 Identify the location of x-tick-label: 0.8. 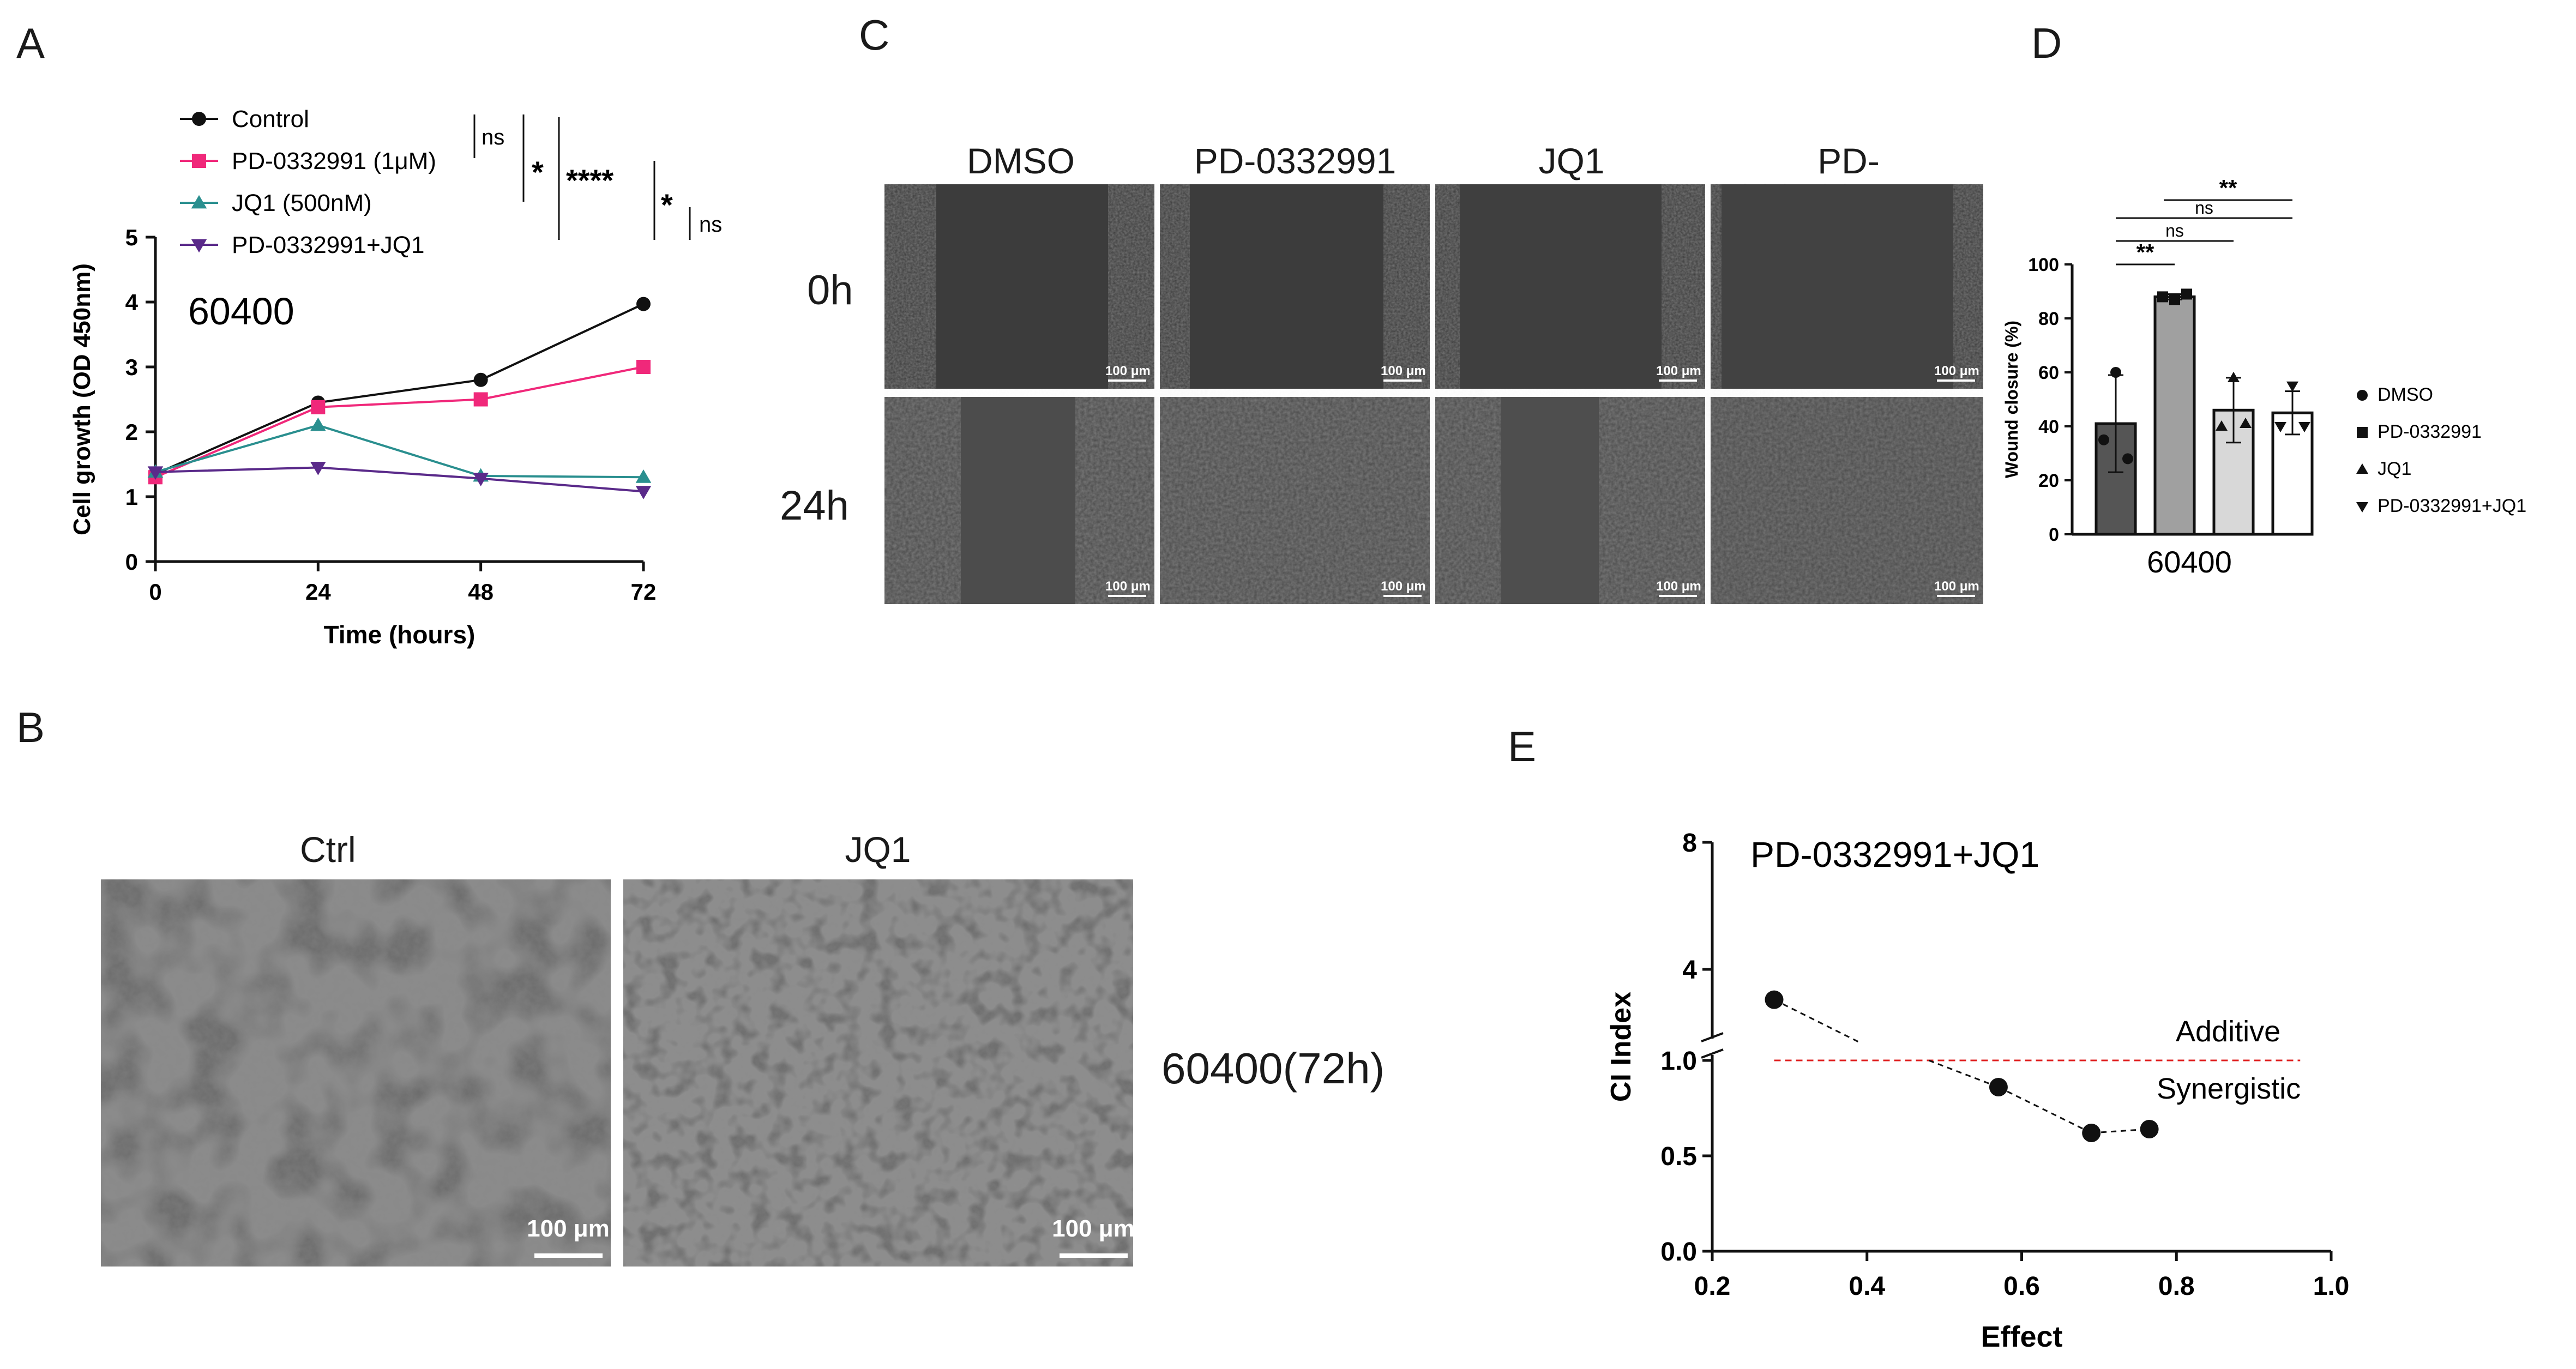
(2176, 1287).